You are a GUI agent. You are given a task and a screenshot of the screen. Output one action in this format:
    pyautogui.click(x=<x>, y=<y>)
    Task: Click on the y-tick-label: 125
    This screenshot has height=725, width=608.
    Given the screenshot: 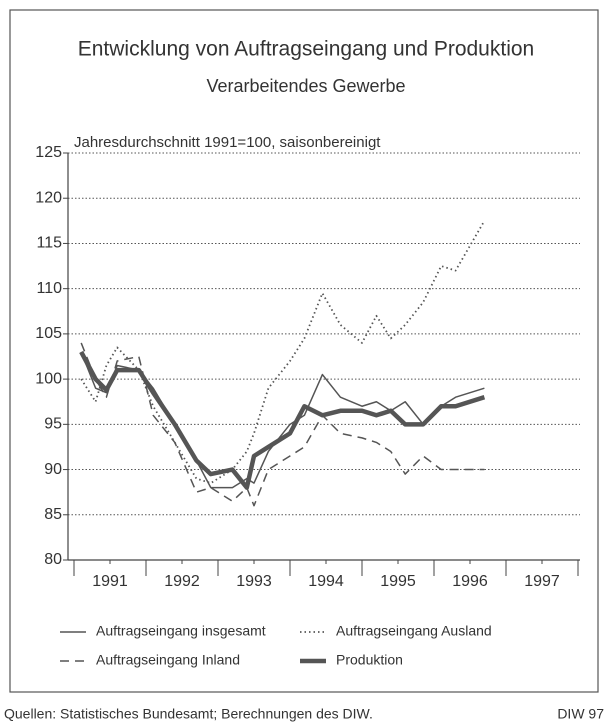 What is the action you would take?
    pyautogui.click(x=48, y=152)
    